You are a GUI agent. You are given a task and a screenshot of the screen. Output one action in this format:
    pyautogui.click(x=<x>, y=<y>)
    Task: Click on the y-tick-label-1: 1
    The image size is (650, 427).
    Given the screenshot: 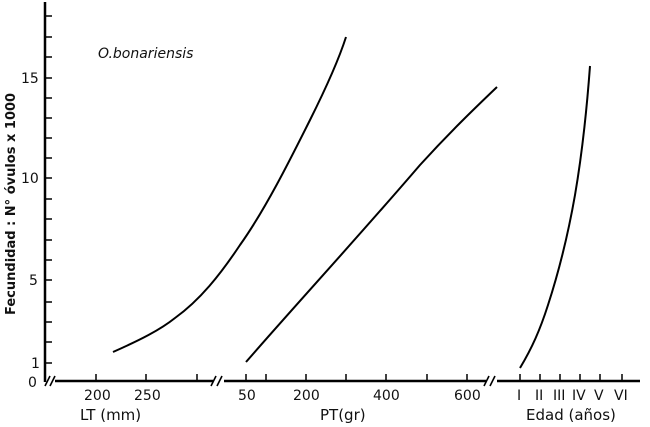 What is the action you would take?
    pyautogui.click(x=35, y=364)
    